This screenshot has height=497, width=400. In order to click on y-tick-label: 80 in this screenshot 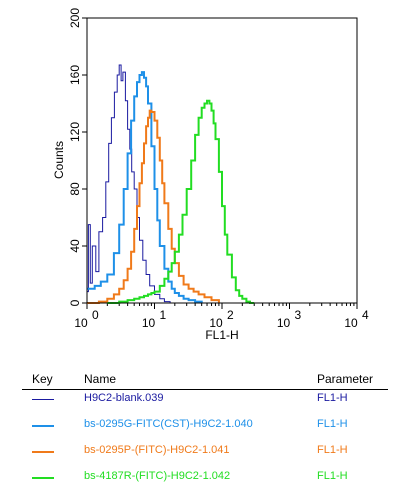, I will do `click(75, 189)`.